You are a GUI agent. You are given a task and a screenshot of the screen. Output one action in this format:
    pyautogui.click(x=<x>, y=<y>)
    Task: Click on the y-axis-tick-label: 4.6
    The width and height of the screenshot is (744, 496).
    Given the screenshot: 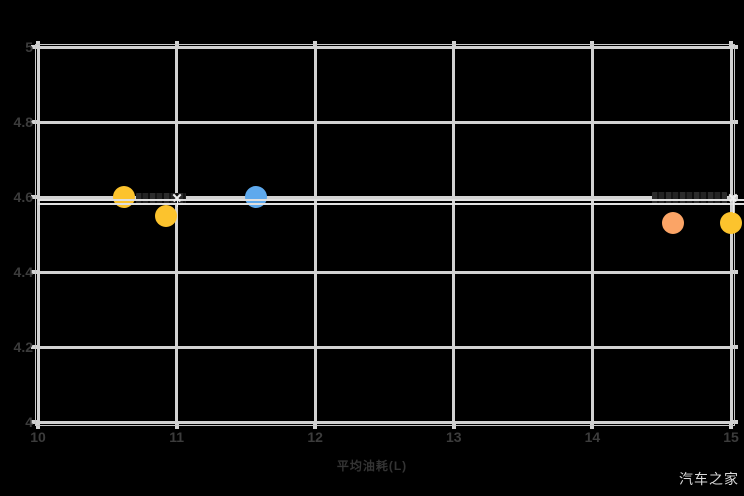 What is the action you would take?
    pyautogui.click(x=23, y=197)
    